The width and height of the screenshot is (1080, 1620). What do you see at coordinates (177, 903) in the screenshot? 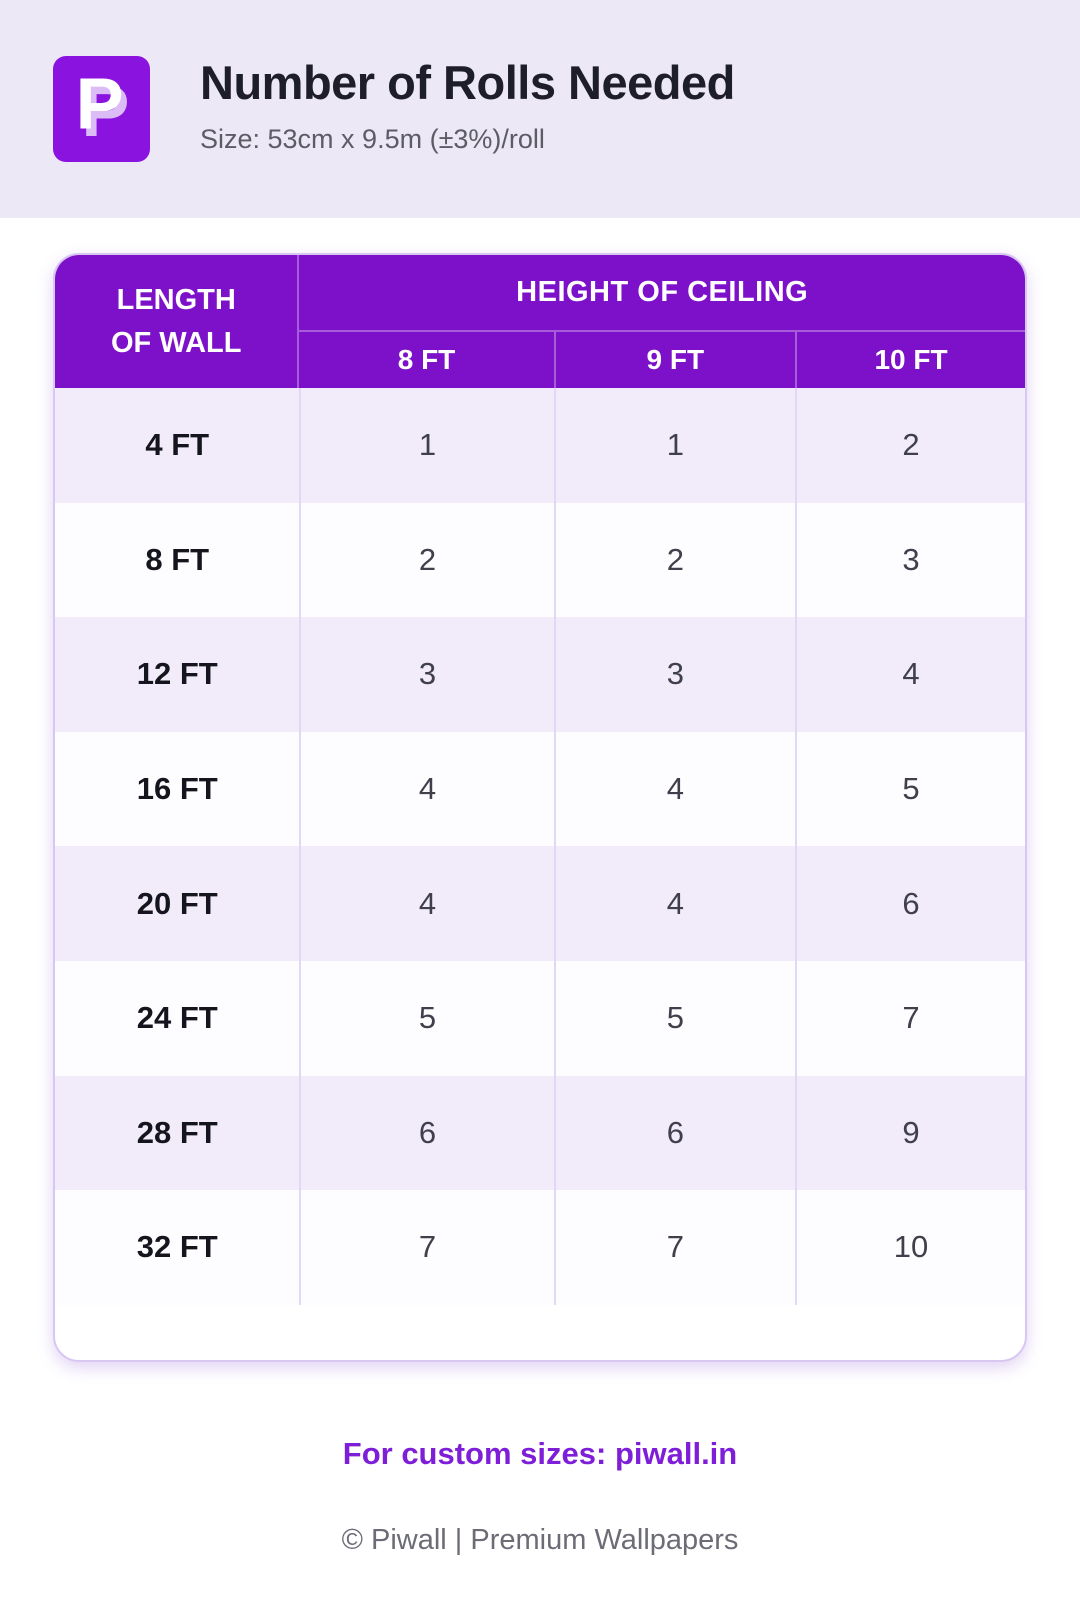
I see `row-label: 20 FT` at bounding box center [177, 903].